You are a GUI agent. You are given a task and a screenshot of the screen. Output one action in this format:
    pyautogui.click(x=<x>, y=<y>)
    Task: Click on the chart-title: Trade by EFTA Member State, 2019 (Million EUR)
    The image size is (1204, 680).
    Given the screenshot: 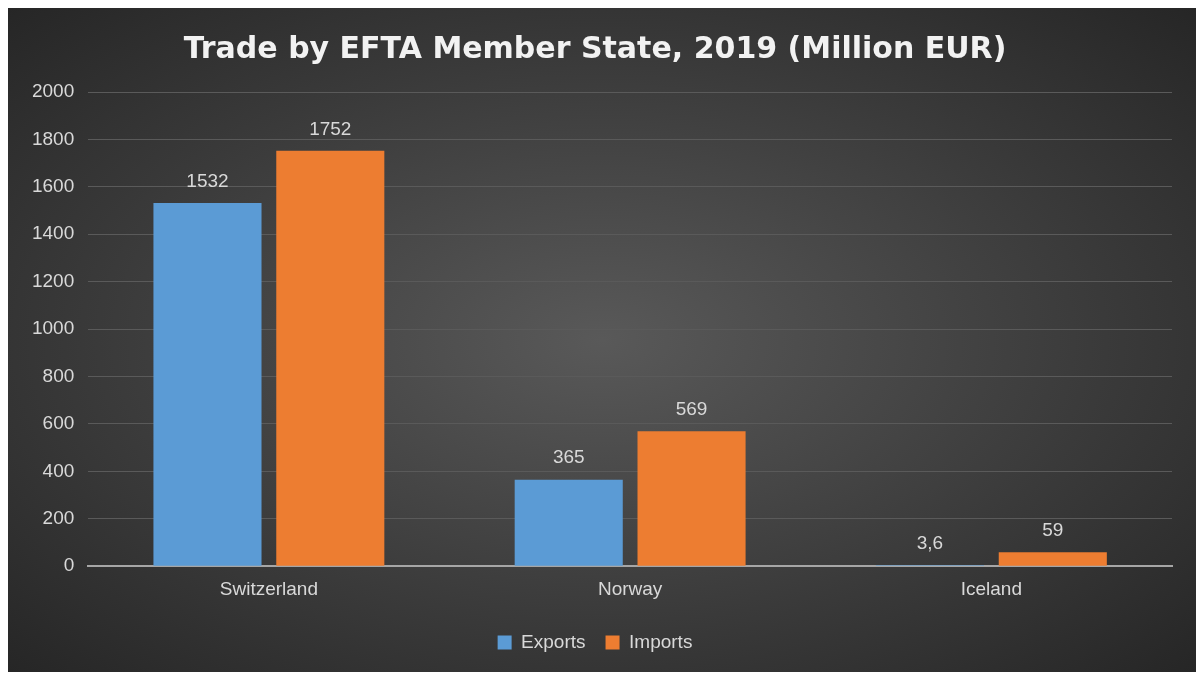 What is the action you would take?
    pyautogui.click(x=595, y=47)
    